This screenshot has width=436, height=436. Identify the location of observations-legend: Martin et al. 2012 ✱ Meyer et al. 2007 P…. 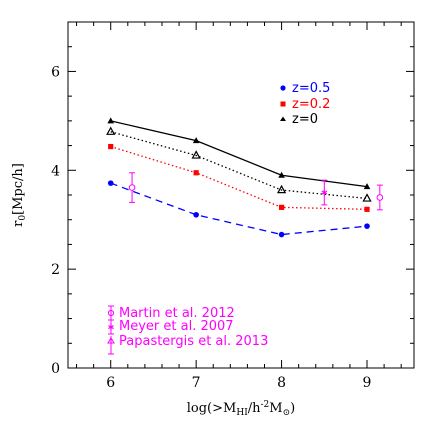
(187, 330).